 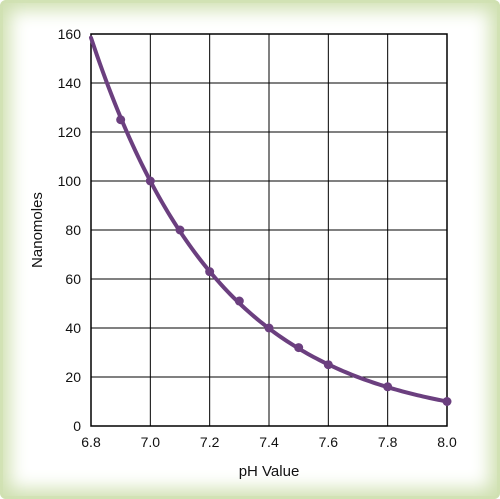 I want to click on x-tick-label: 7.6, so click(x=329, y=442).